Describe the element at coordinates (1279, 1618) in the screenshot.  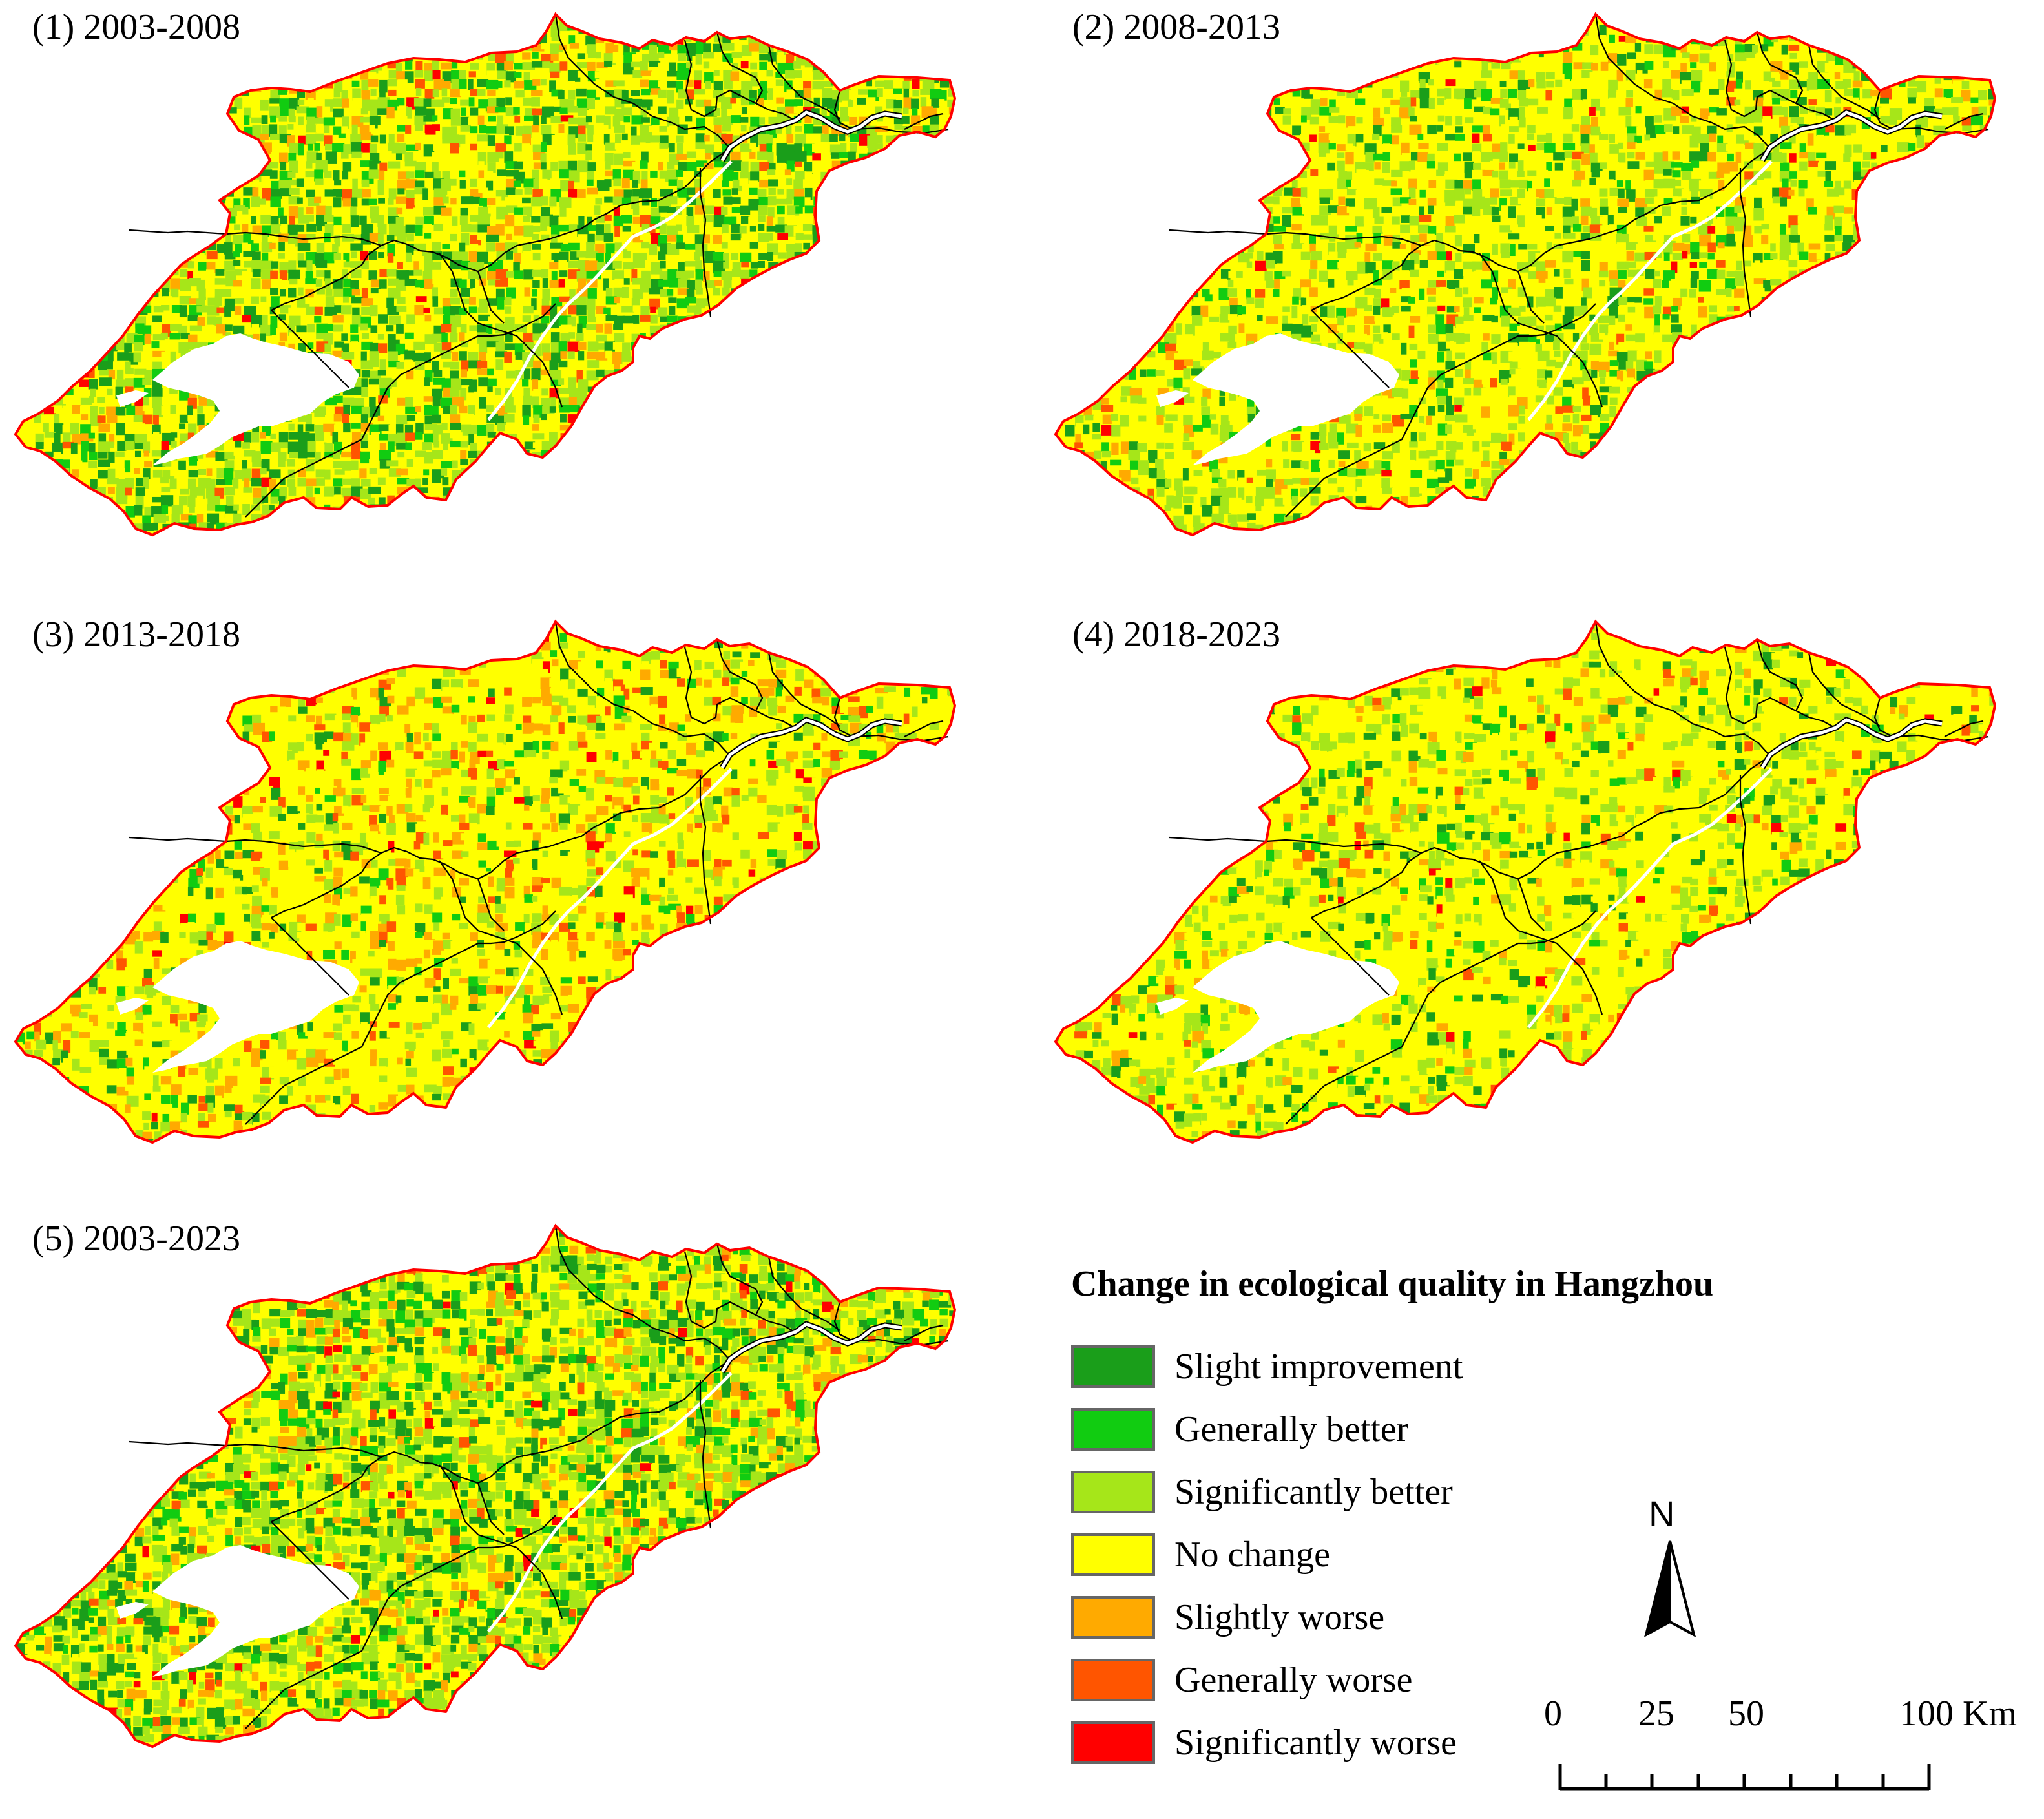
I see `legend-label: Slightly worse` at that location.